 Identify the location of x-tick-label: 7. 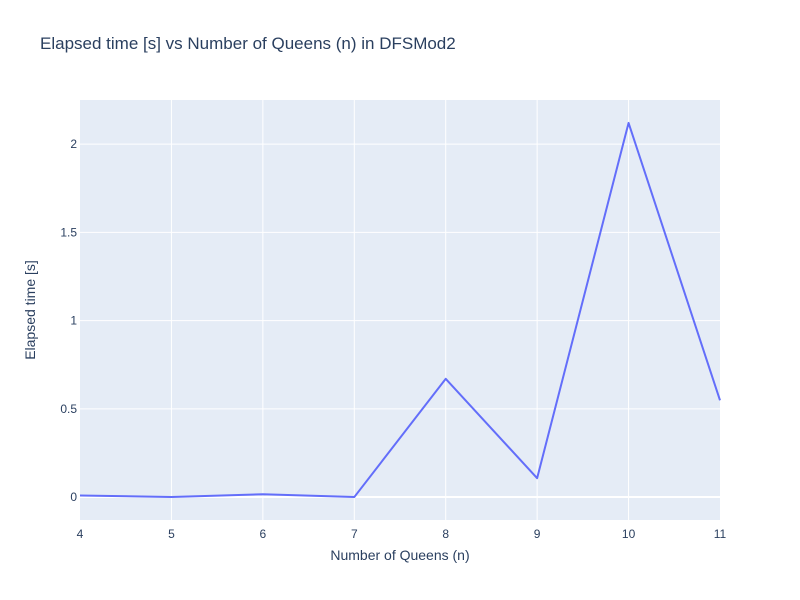
(354, 534).